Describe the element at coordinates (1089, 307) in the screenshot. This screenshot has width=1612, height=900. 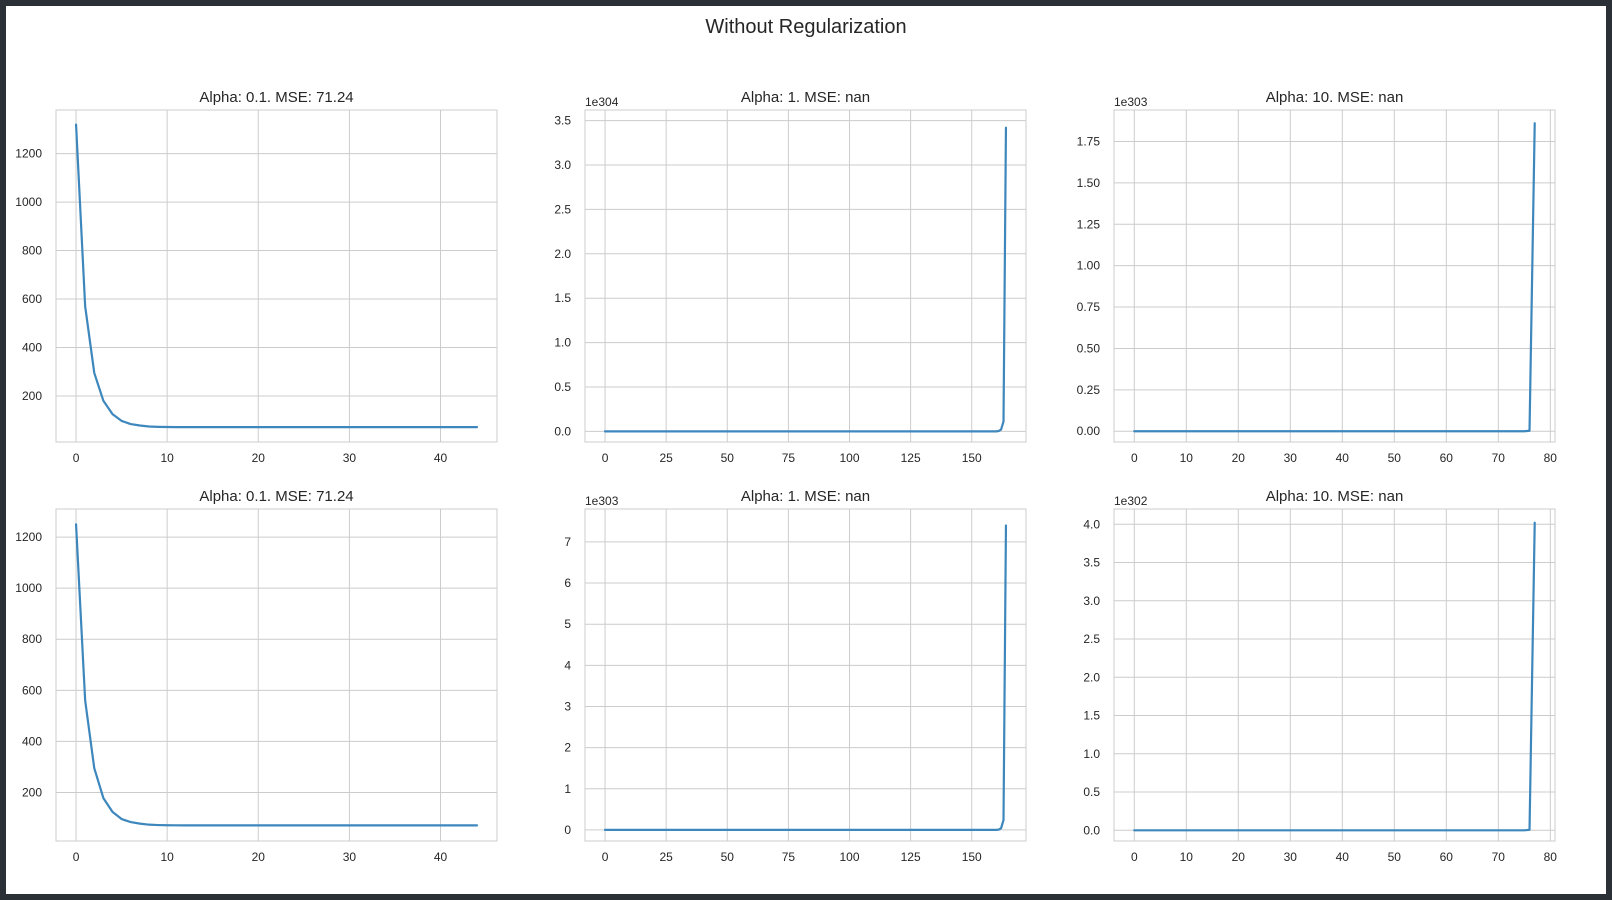
I see `y-tick-label: 0.75` at that location.